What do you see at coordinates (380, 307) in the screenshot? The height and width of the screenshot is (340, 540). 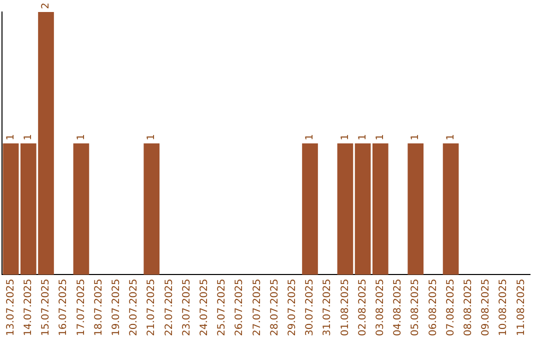 I see `x-tick-label: 03.08.2025` at bounding box center [380, 307].